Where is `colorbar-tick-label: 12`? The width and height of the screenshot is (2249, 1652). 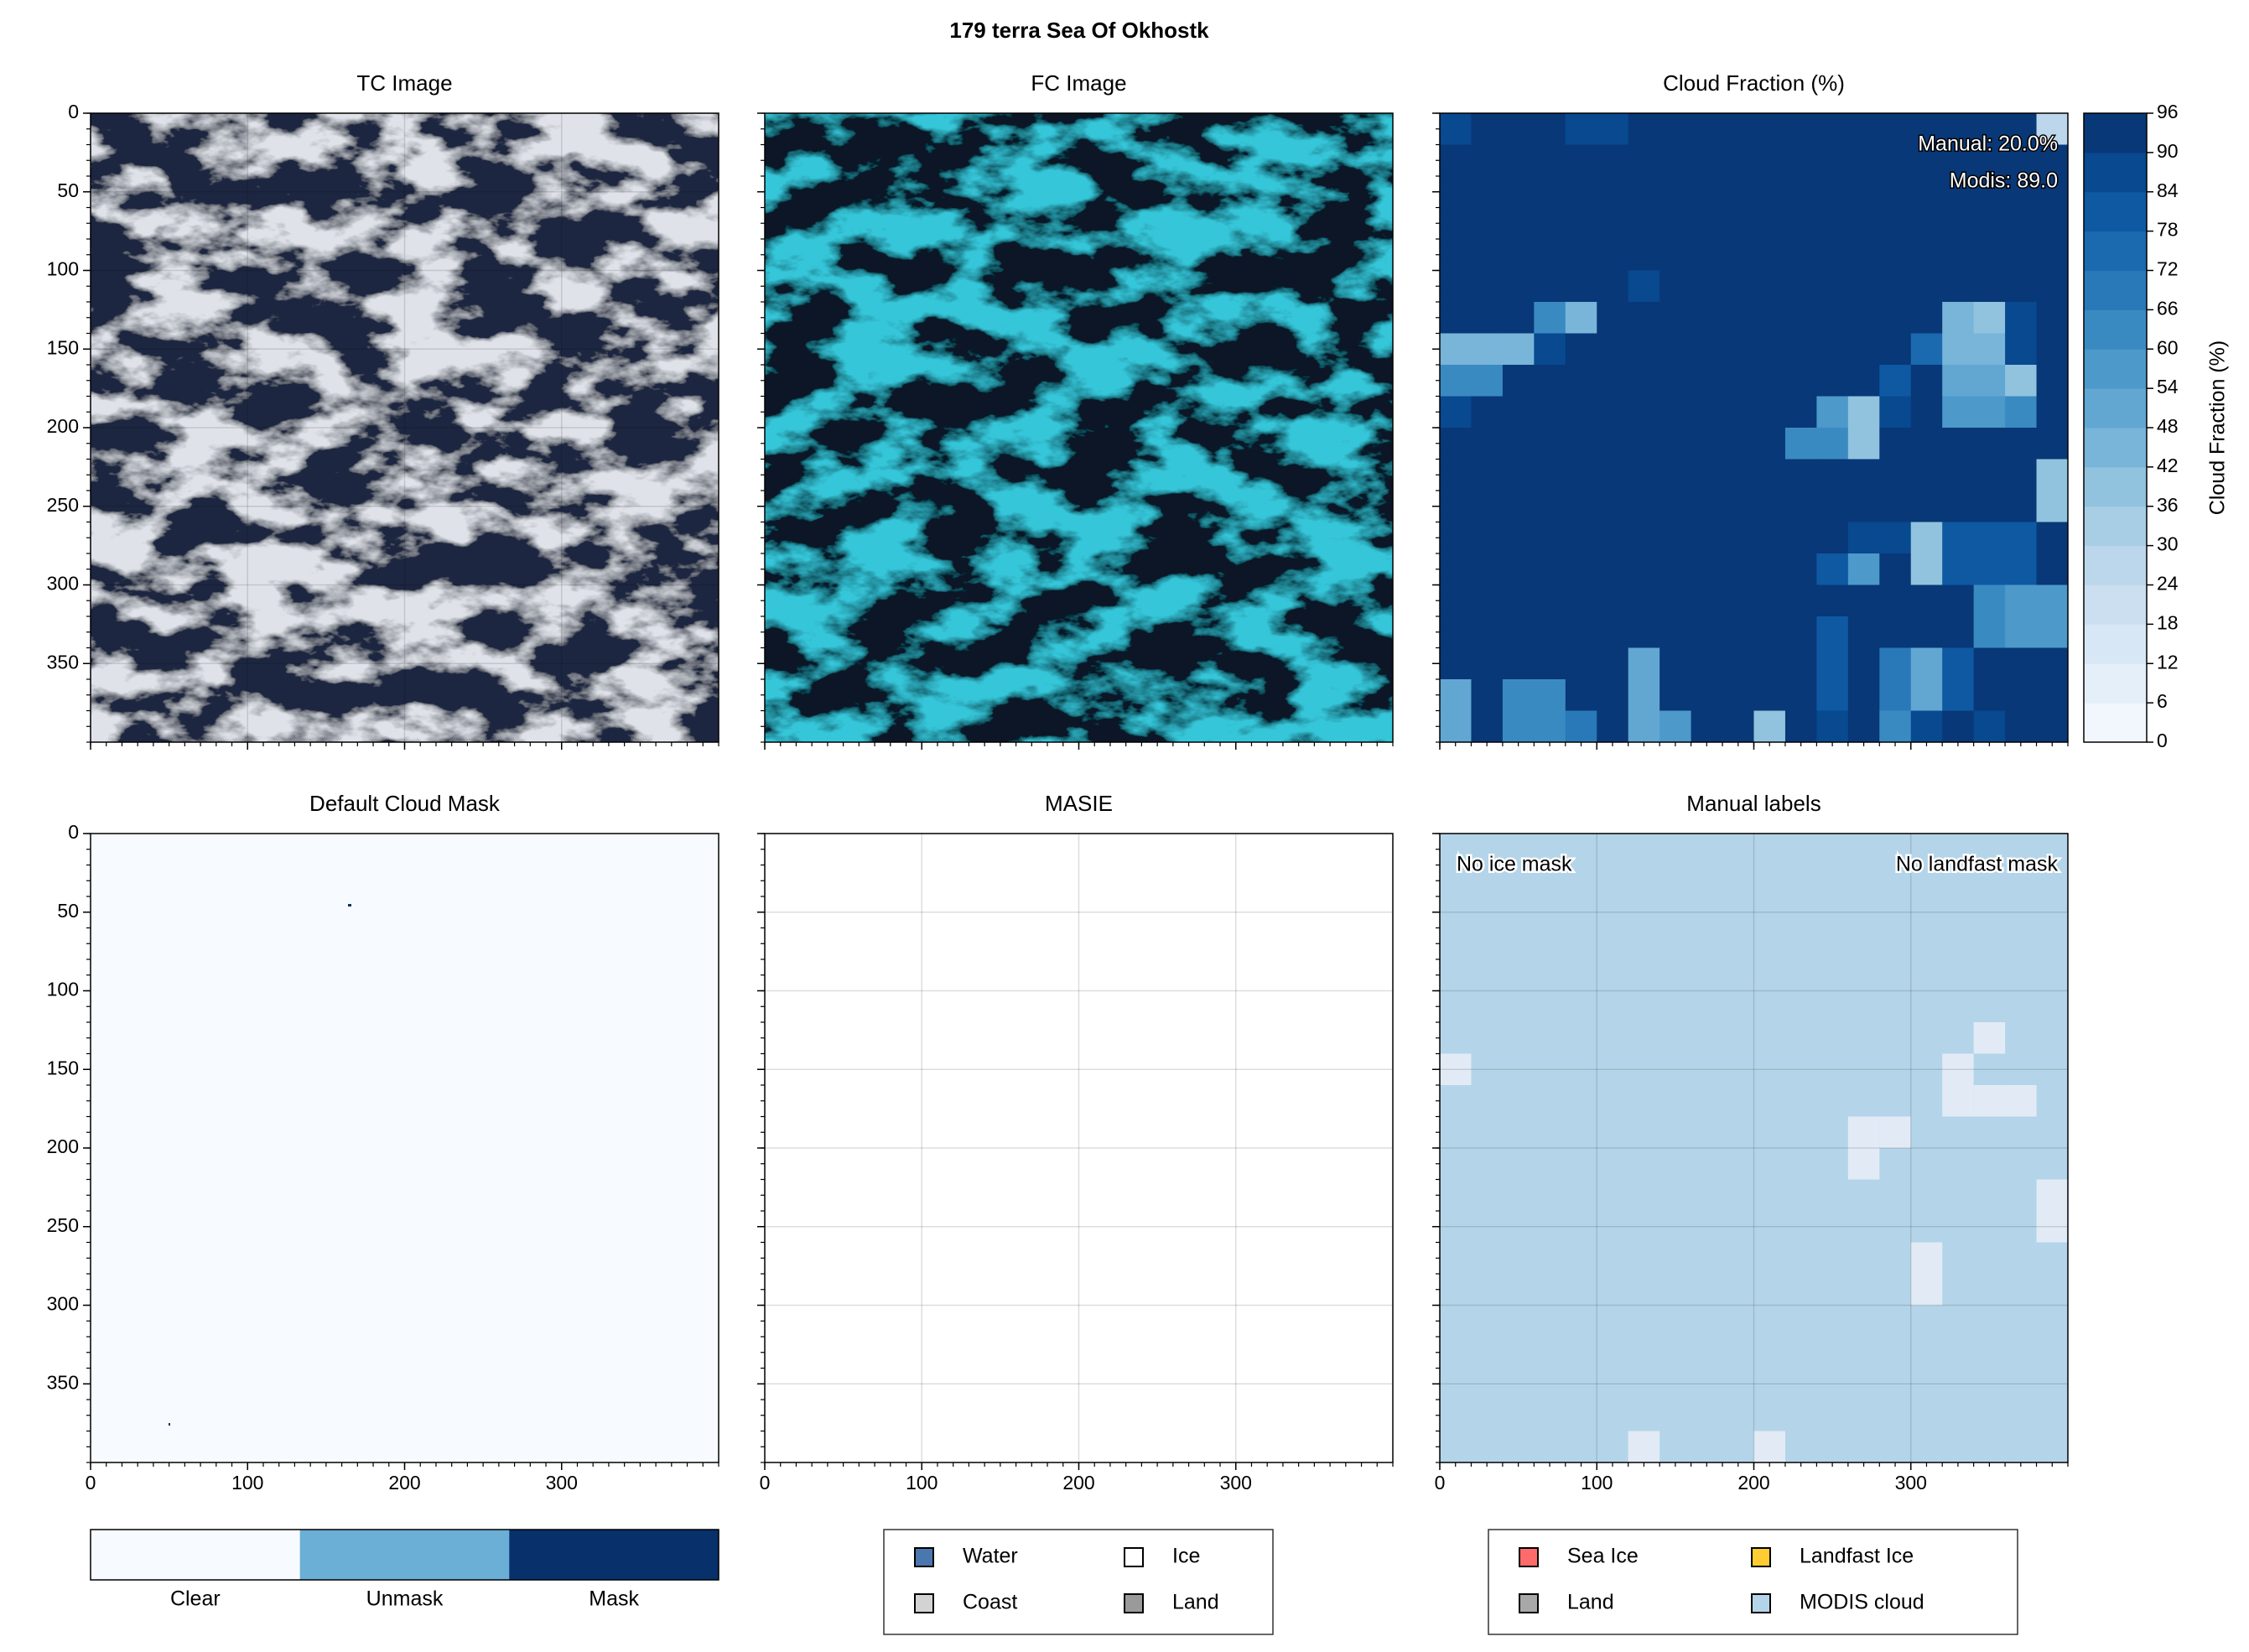
colorbar-tick-label: 12 is located at coordinates (2168, 662).